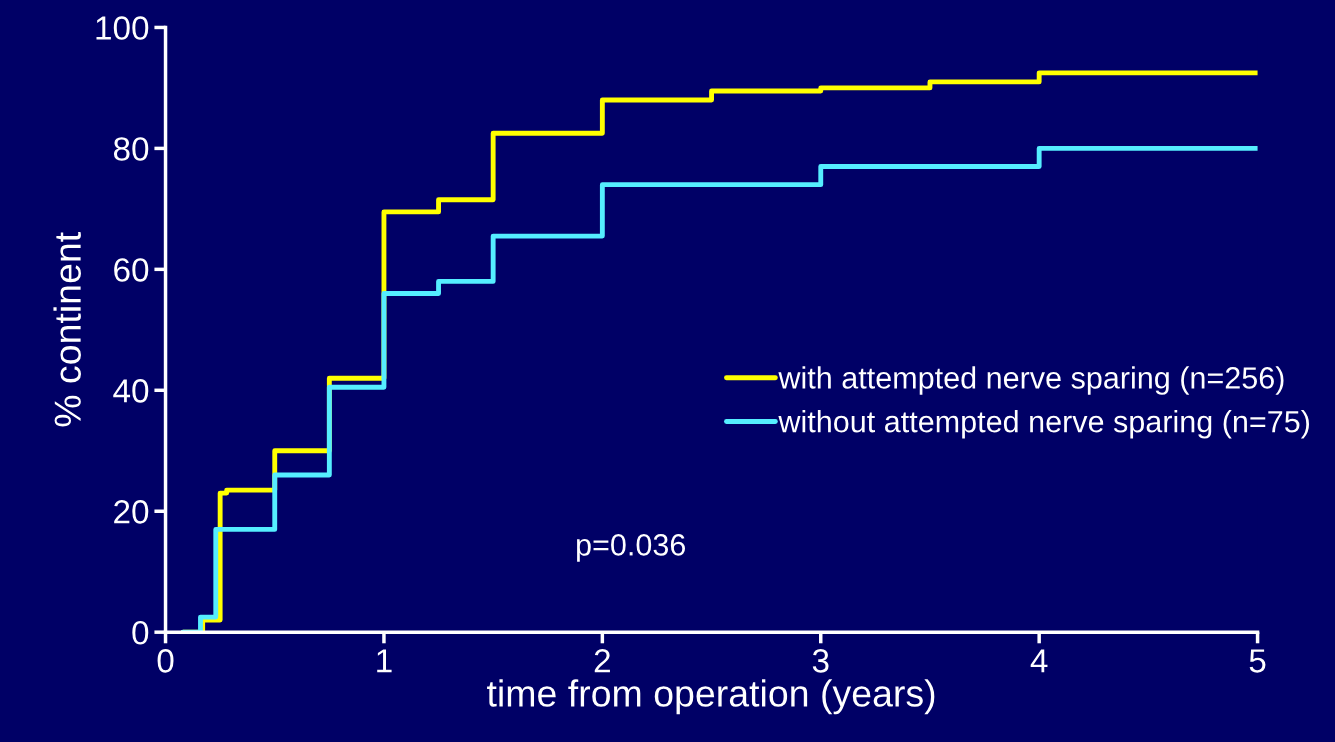 This screenshot has height=742, width=1335. Describe the element at coordinates (131, 391) in the screenshot. I see `y-tick-label: 40` at that location.